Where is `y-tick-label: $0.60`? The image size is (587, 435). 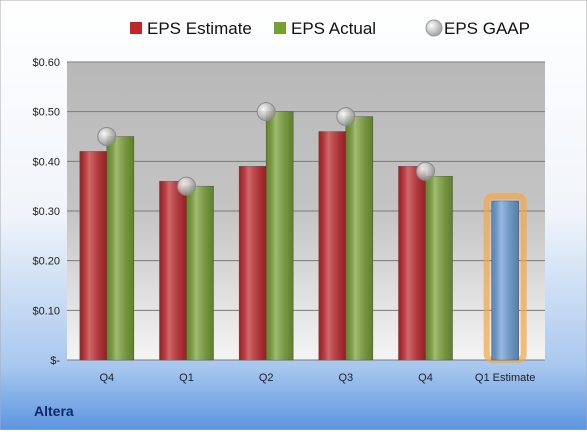 y-tick-label: $0.60 is located at coordinates (46, 63).